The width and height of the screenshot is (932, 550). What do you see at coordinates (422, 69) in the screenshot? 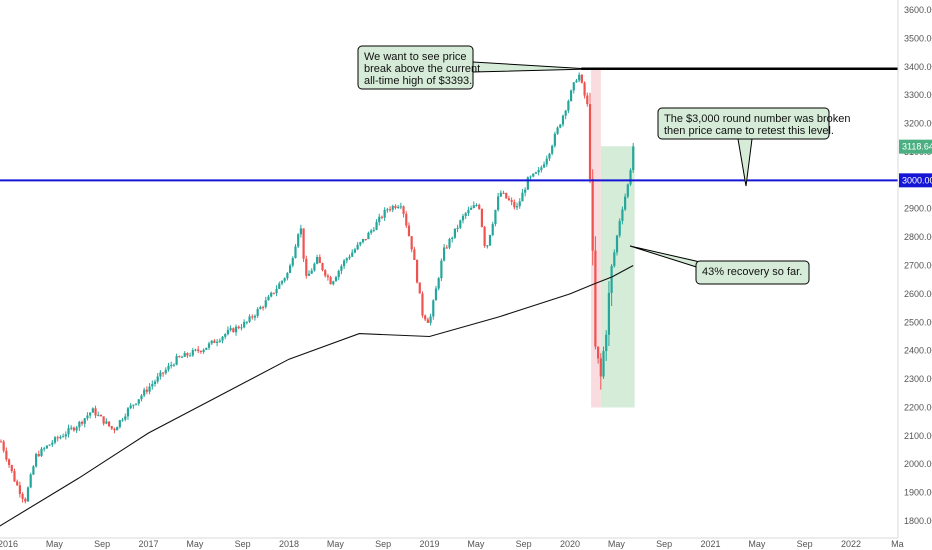
I see `ath-note-text: break above the current` at bounding box center [422, 69].